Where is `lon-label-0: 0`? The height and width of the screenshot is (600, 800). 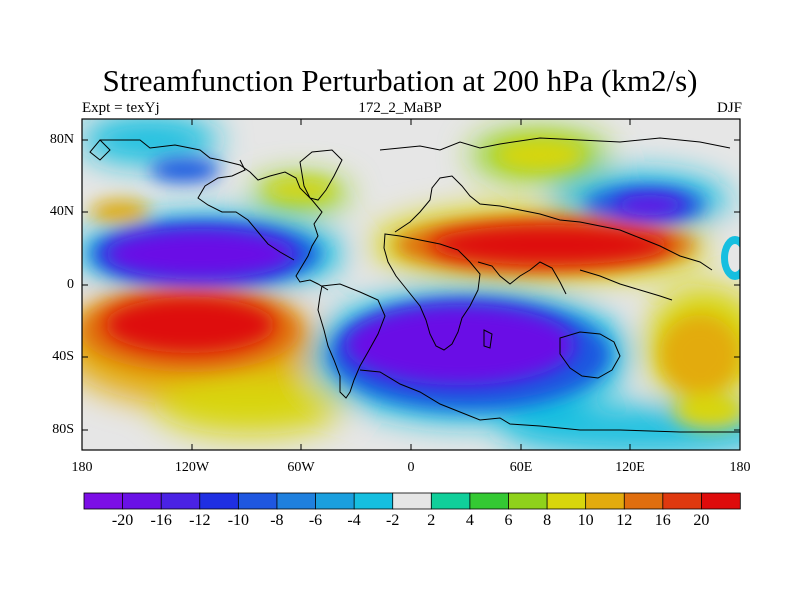 lon-label-0: 0 is located at coordinates (411, 467).